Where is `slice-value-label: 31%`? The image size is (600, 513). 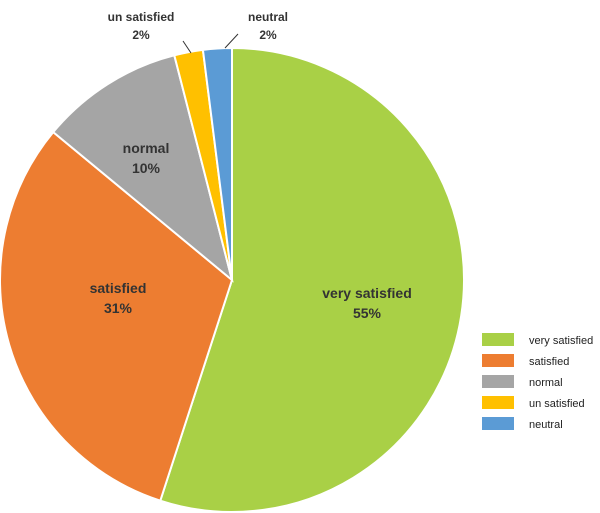
slice-value-label: 31% is located at coordinates (118, 308).